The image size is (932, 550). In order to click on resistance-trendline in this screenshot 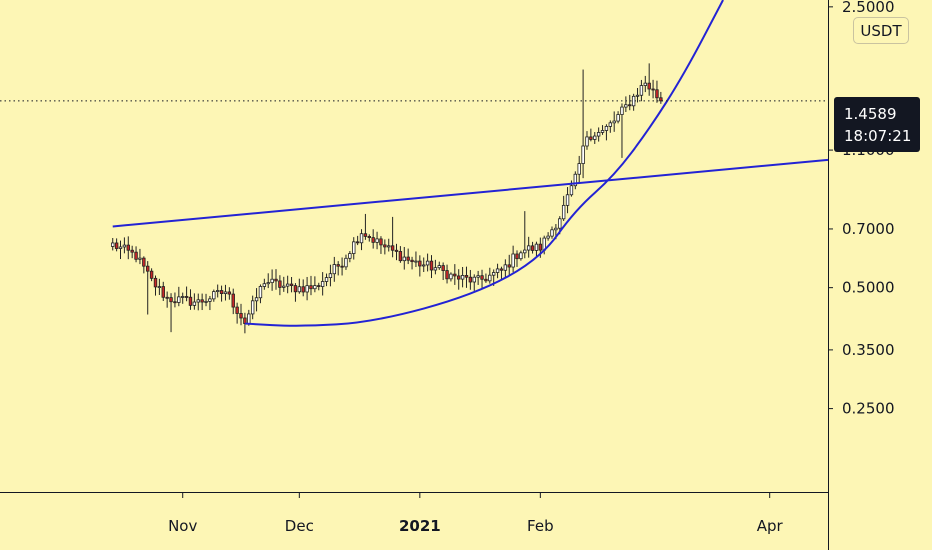, I will do `click(470, 193)`.